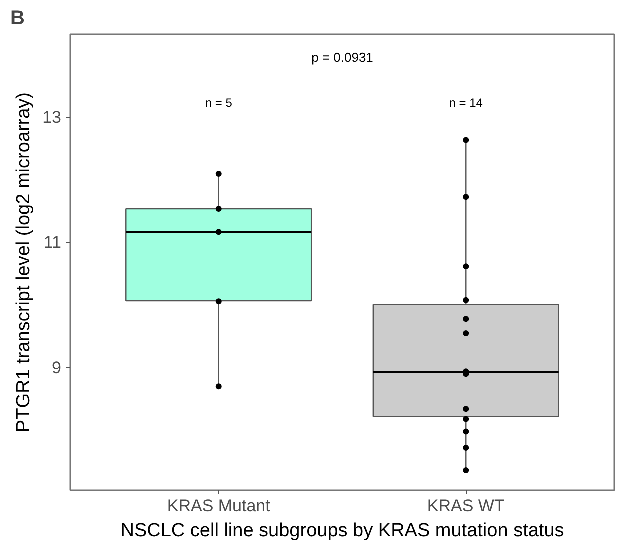  I want to click on annotation: n = 14, so click(466, 103).